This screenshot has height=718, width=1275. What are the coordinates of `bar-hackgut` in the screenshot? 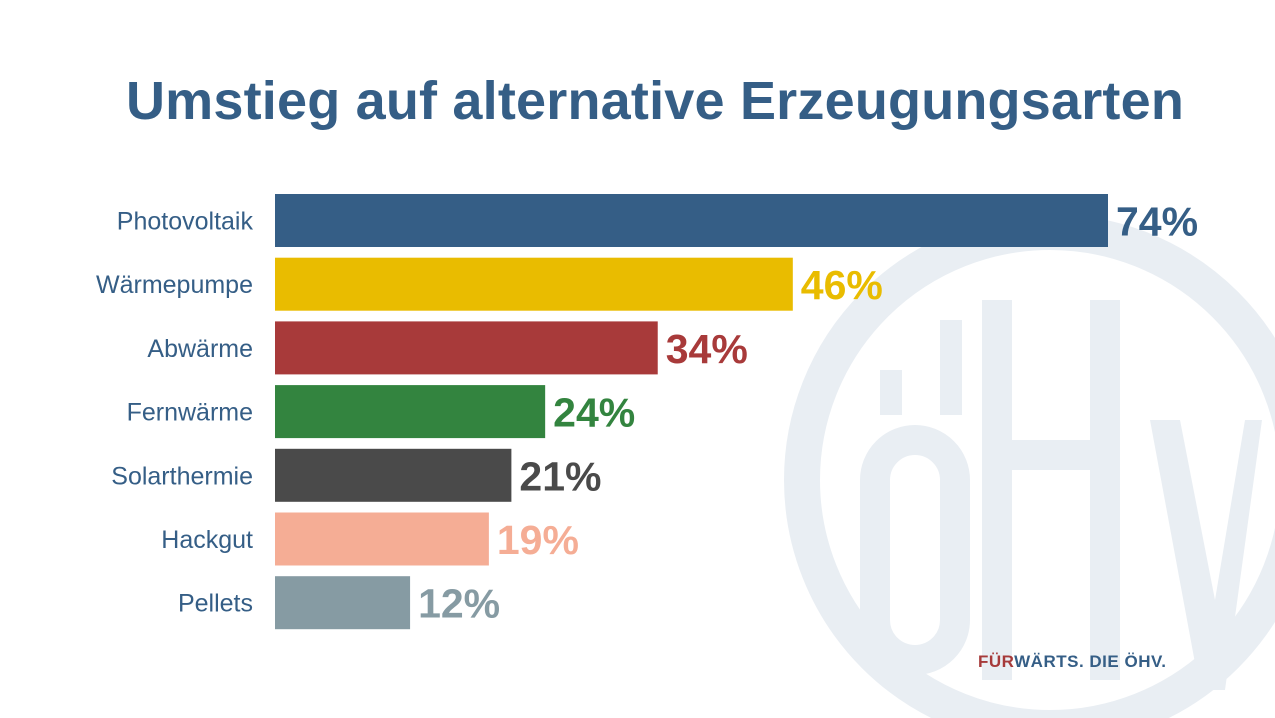 It's located at (382, 539).